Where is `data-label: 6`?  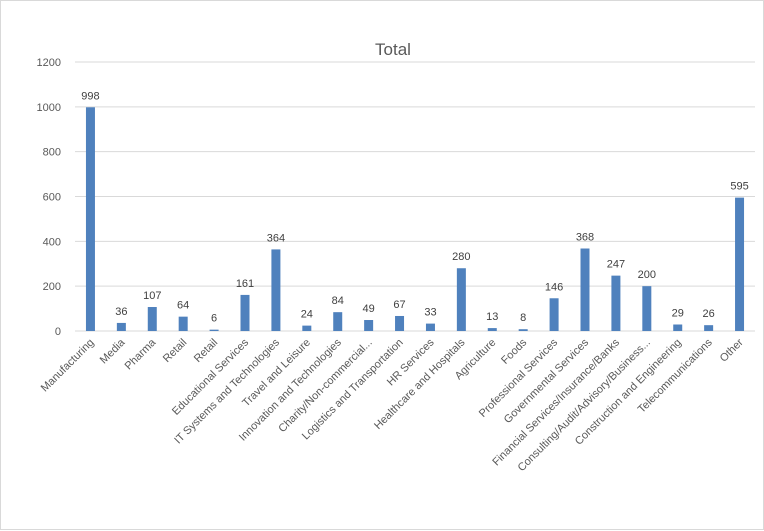
data-label: 6 is located at coordinates (214, 319).